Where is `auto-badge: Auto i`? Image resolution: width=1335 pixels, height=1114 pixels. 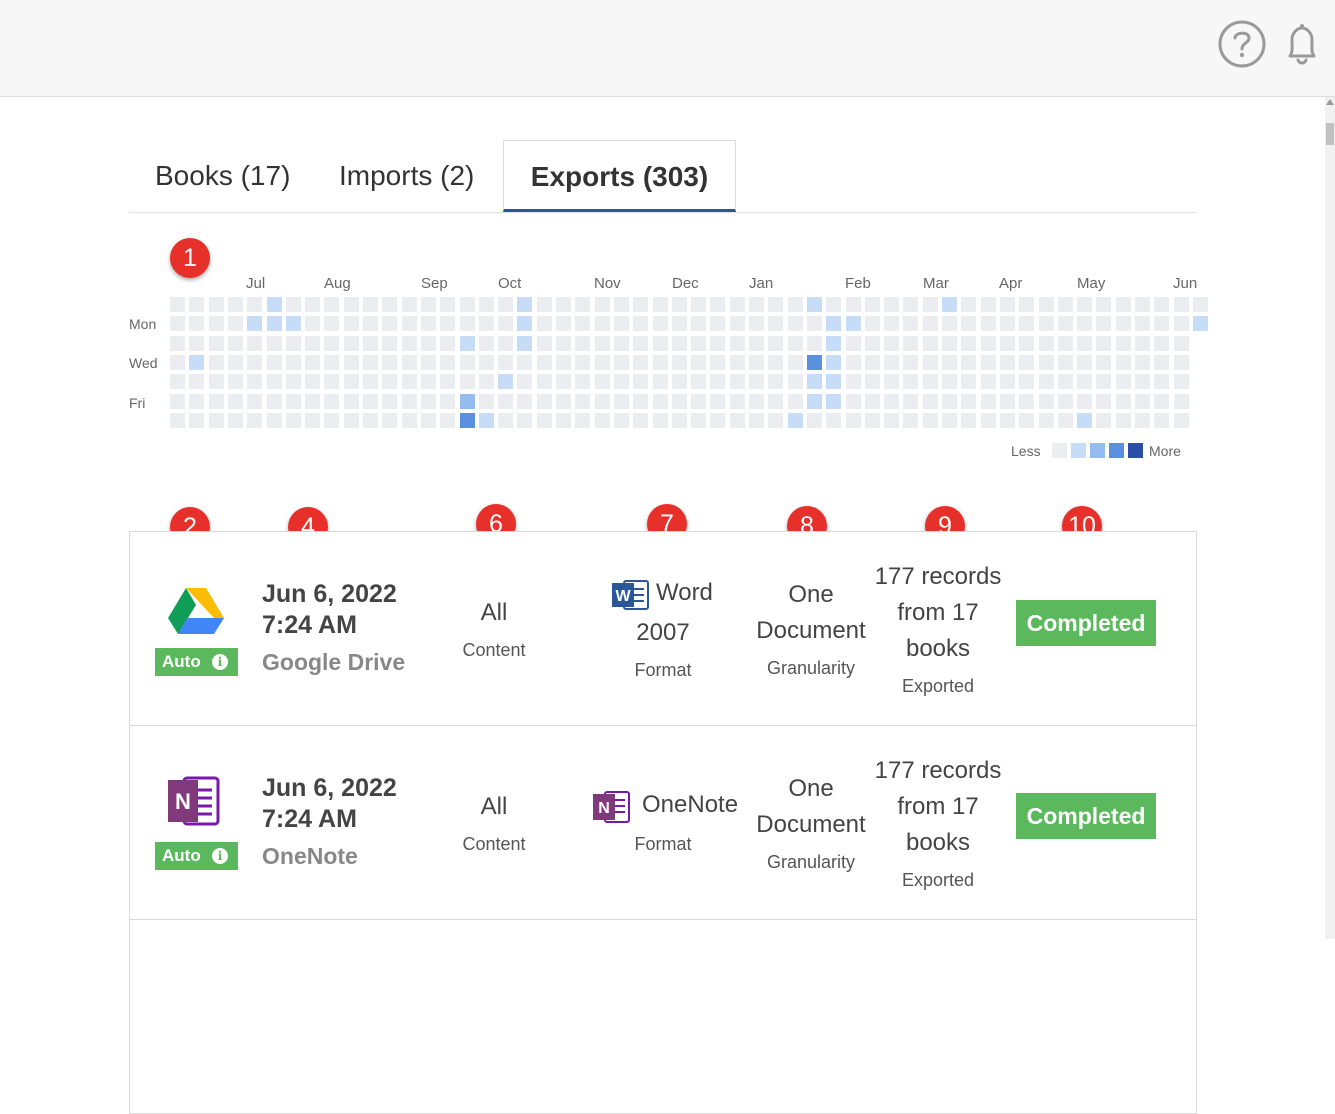 auto-badge: Auto i is located at coordinates (196, 856).